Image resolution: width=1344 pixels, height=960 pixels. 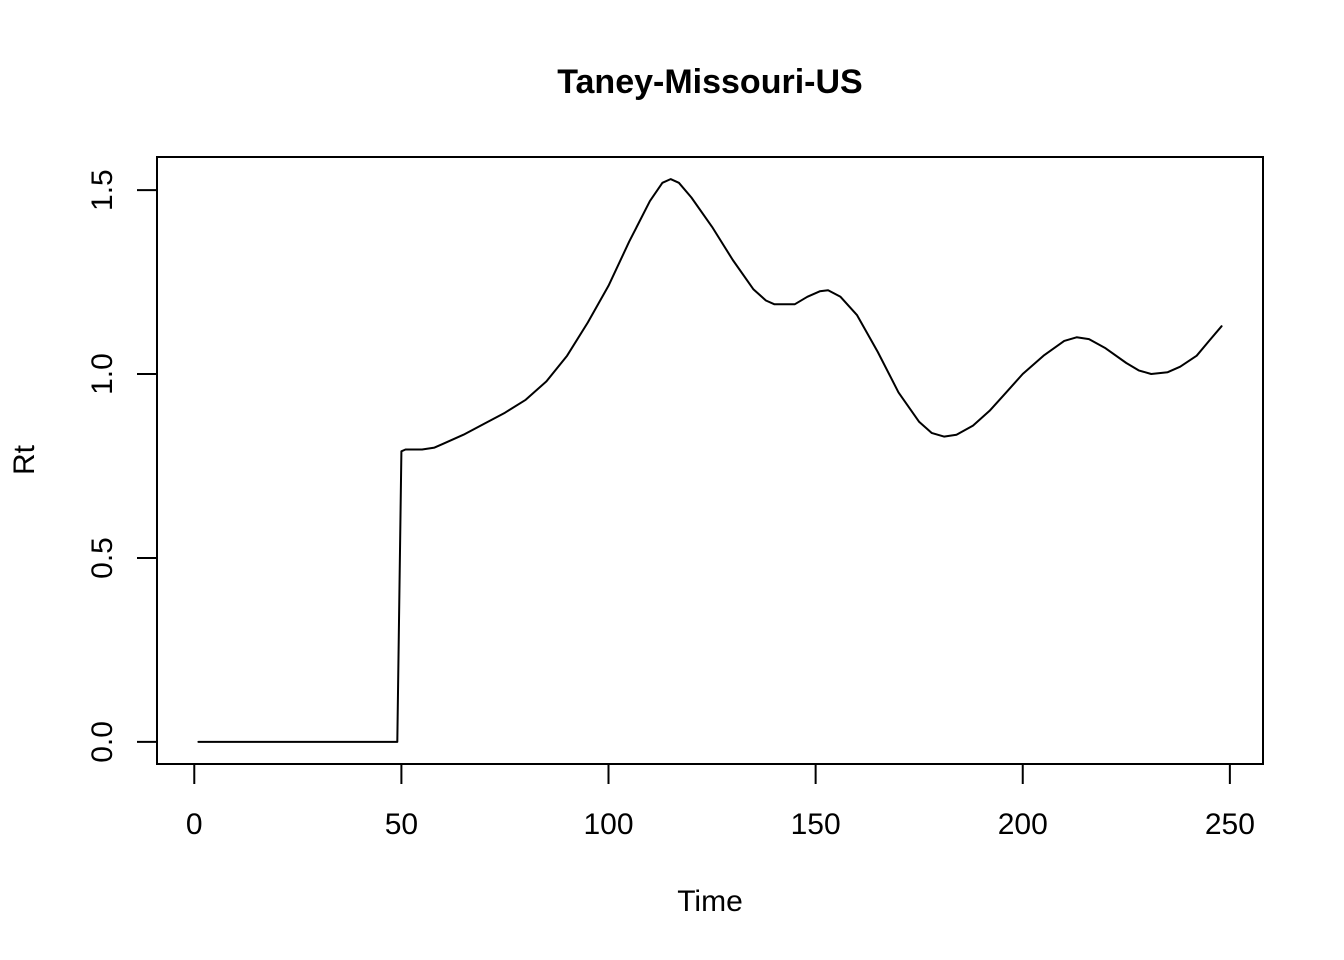 I want to click on y-axis: 0.0 0.5 1.0 1.5, so click(x=122, y=466).